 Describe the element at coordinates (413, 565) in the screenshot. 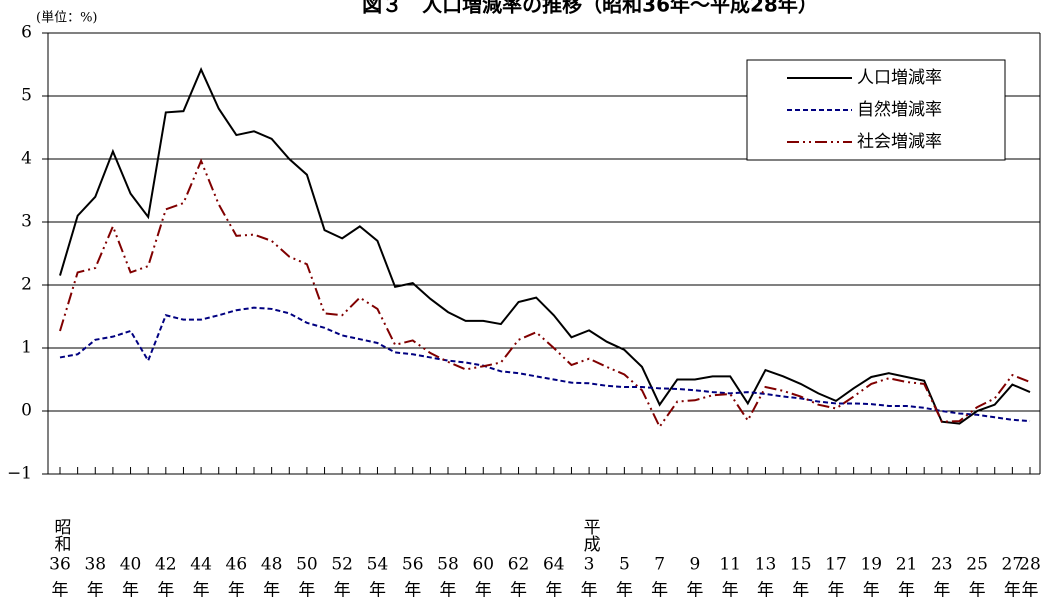

I see `x-tick-label: 56` at that location.